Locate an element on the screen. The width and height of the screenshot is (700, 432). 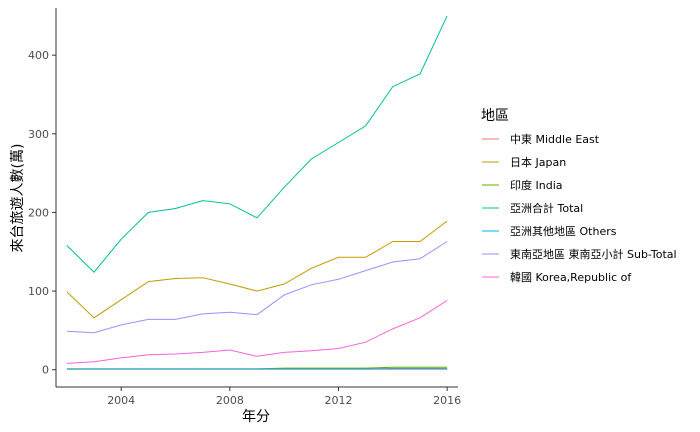
x-tick-label: 2016 is located at coordinates (447, 400).